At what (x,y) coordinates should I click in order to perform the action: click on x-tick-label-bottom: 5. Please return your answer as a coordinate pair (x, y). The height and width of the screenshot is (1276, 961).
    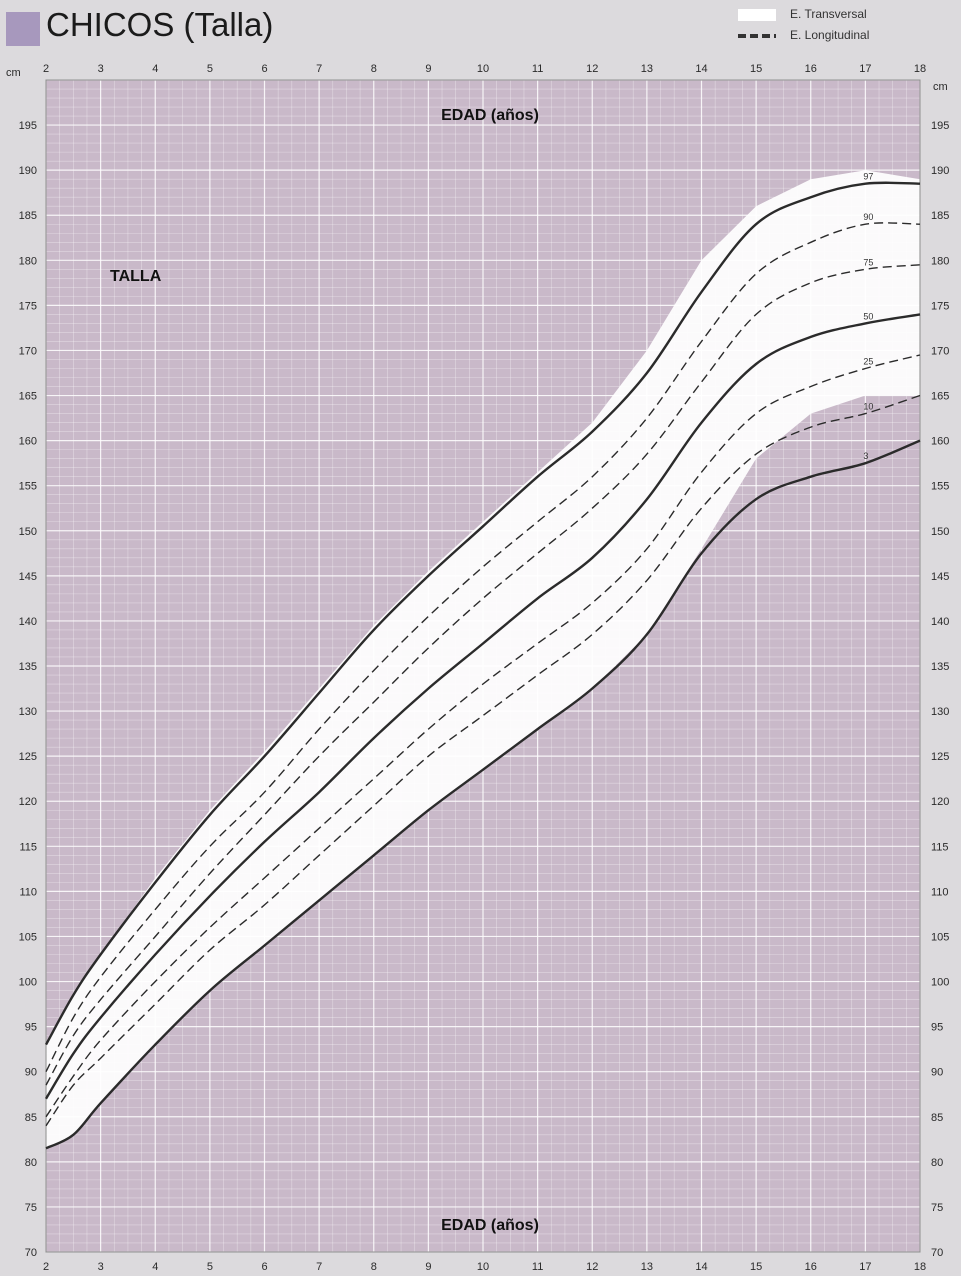
    Looking at the image, I should click on (210, 1267).